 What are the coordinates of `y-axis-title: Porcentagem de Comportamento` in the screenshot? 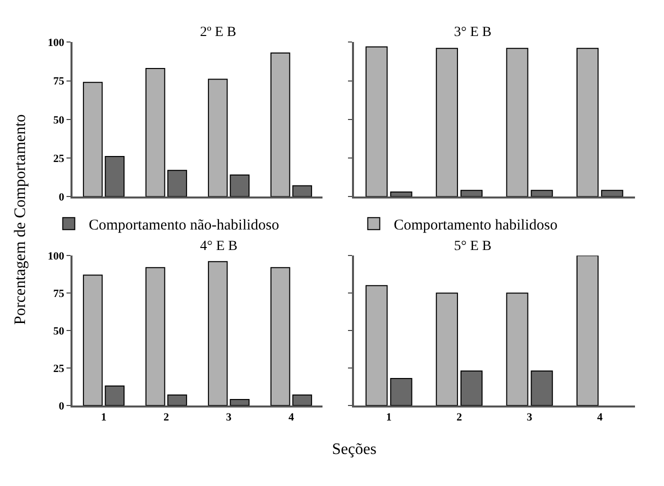 It's located at (21, 219).